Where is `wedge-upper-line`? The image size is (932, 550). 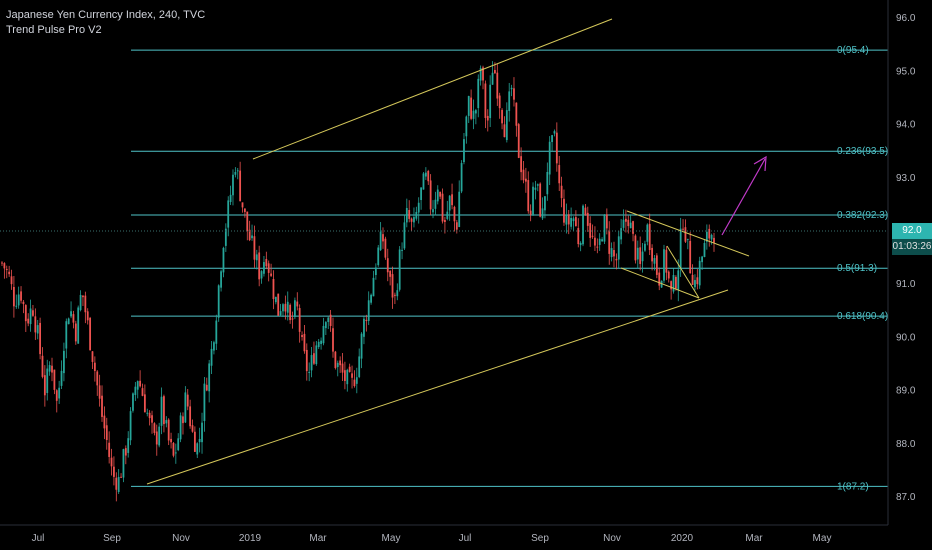
wedge-upper-line is located at coordinates (688, 233).